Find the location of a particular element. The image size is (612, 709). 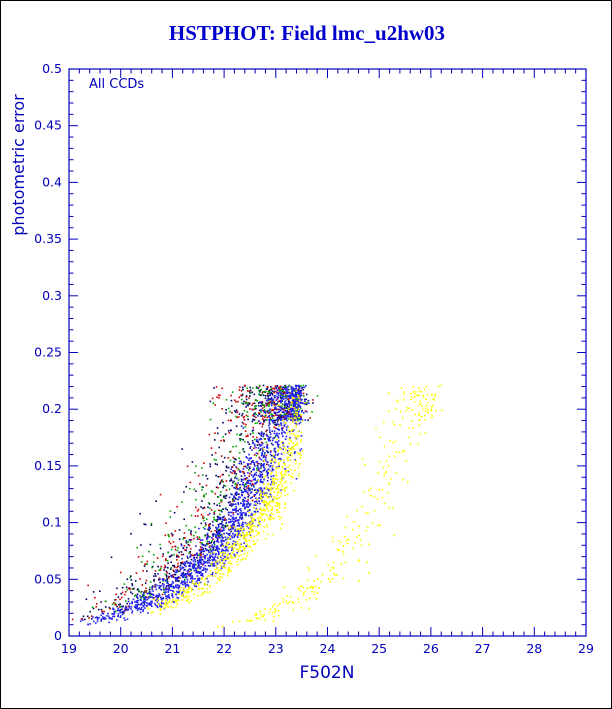

y-tick-label: 0.35 is located at coordinates (48, 238).